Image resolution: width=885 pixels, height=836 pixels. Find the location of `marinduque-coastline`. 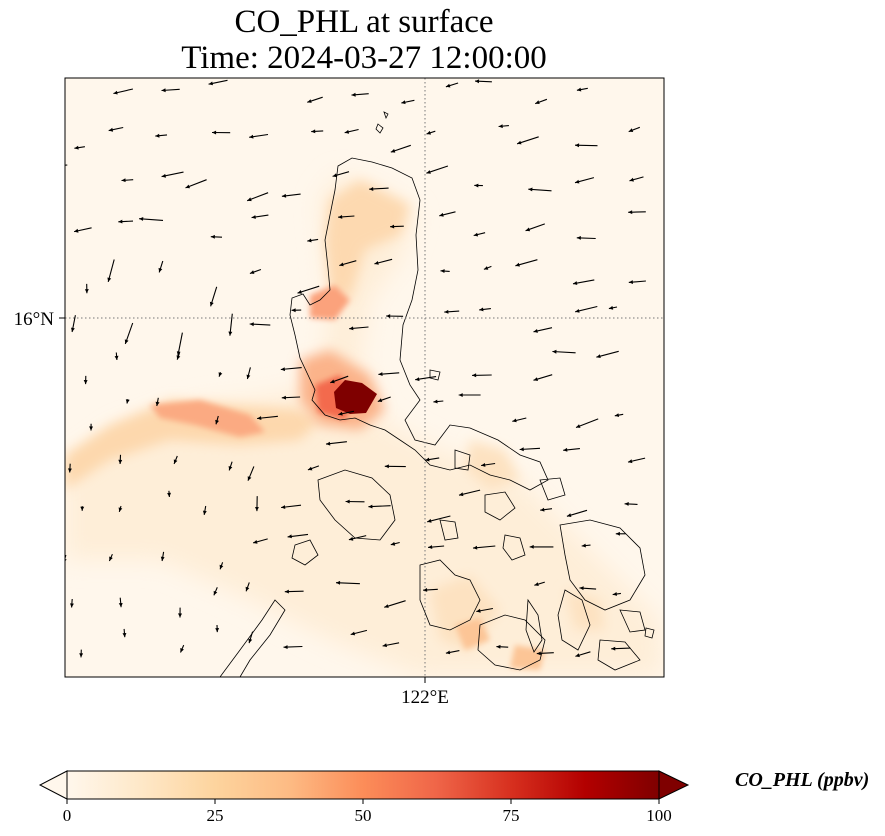

marinduque-coastline is located at coordinates (462, 460).